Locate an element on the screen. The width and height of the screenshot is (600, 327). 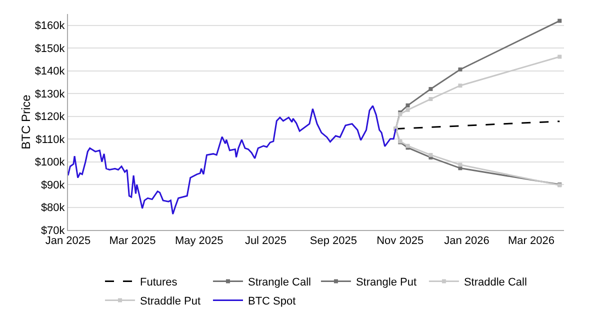
legend-label: Straddle Call is located at coordinates (495, 282).